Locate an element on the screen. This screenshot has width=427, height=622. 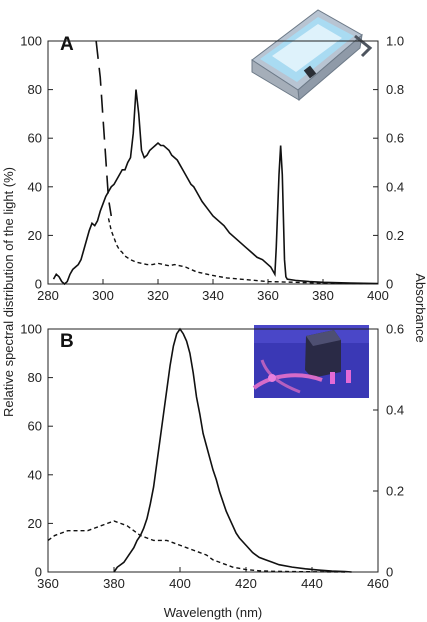
panel-b-y-right-tick-label: 0 is located at coordinates (389, 572).